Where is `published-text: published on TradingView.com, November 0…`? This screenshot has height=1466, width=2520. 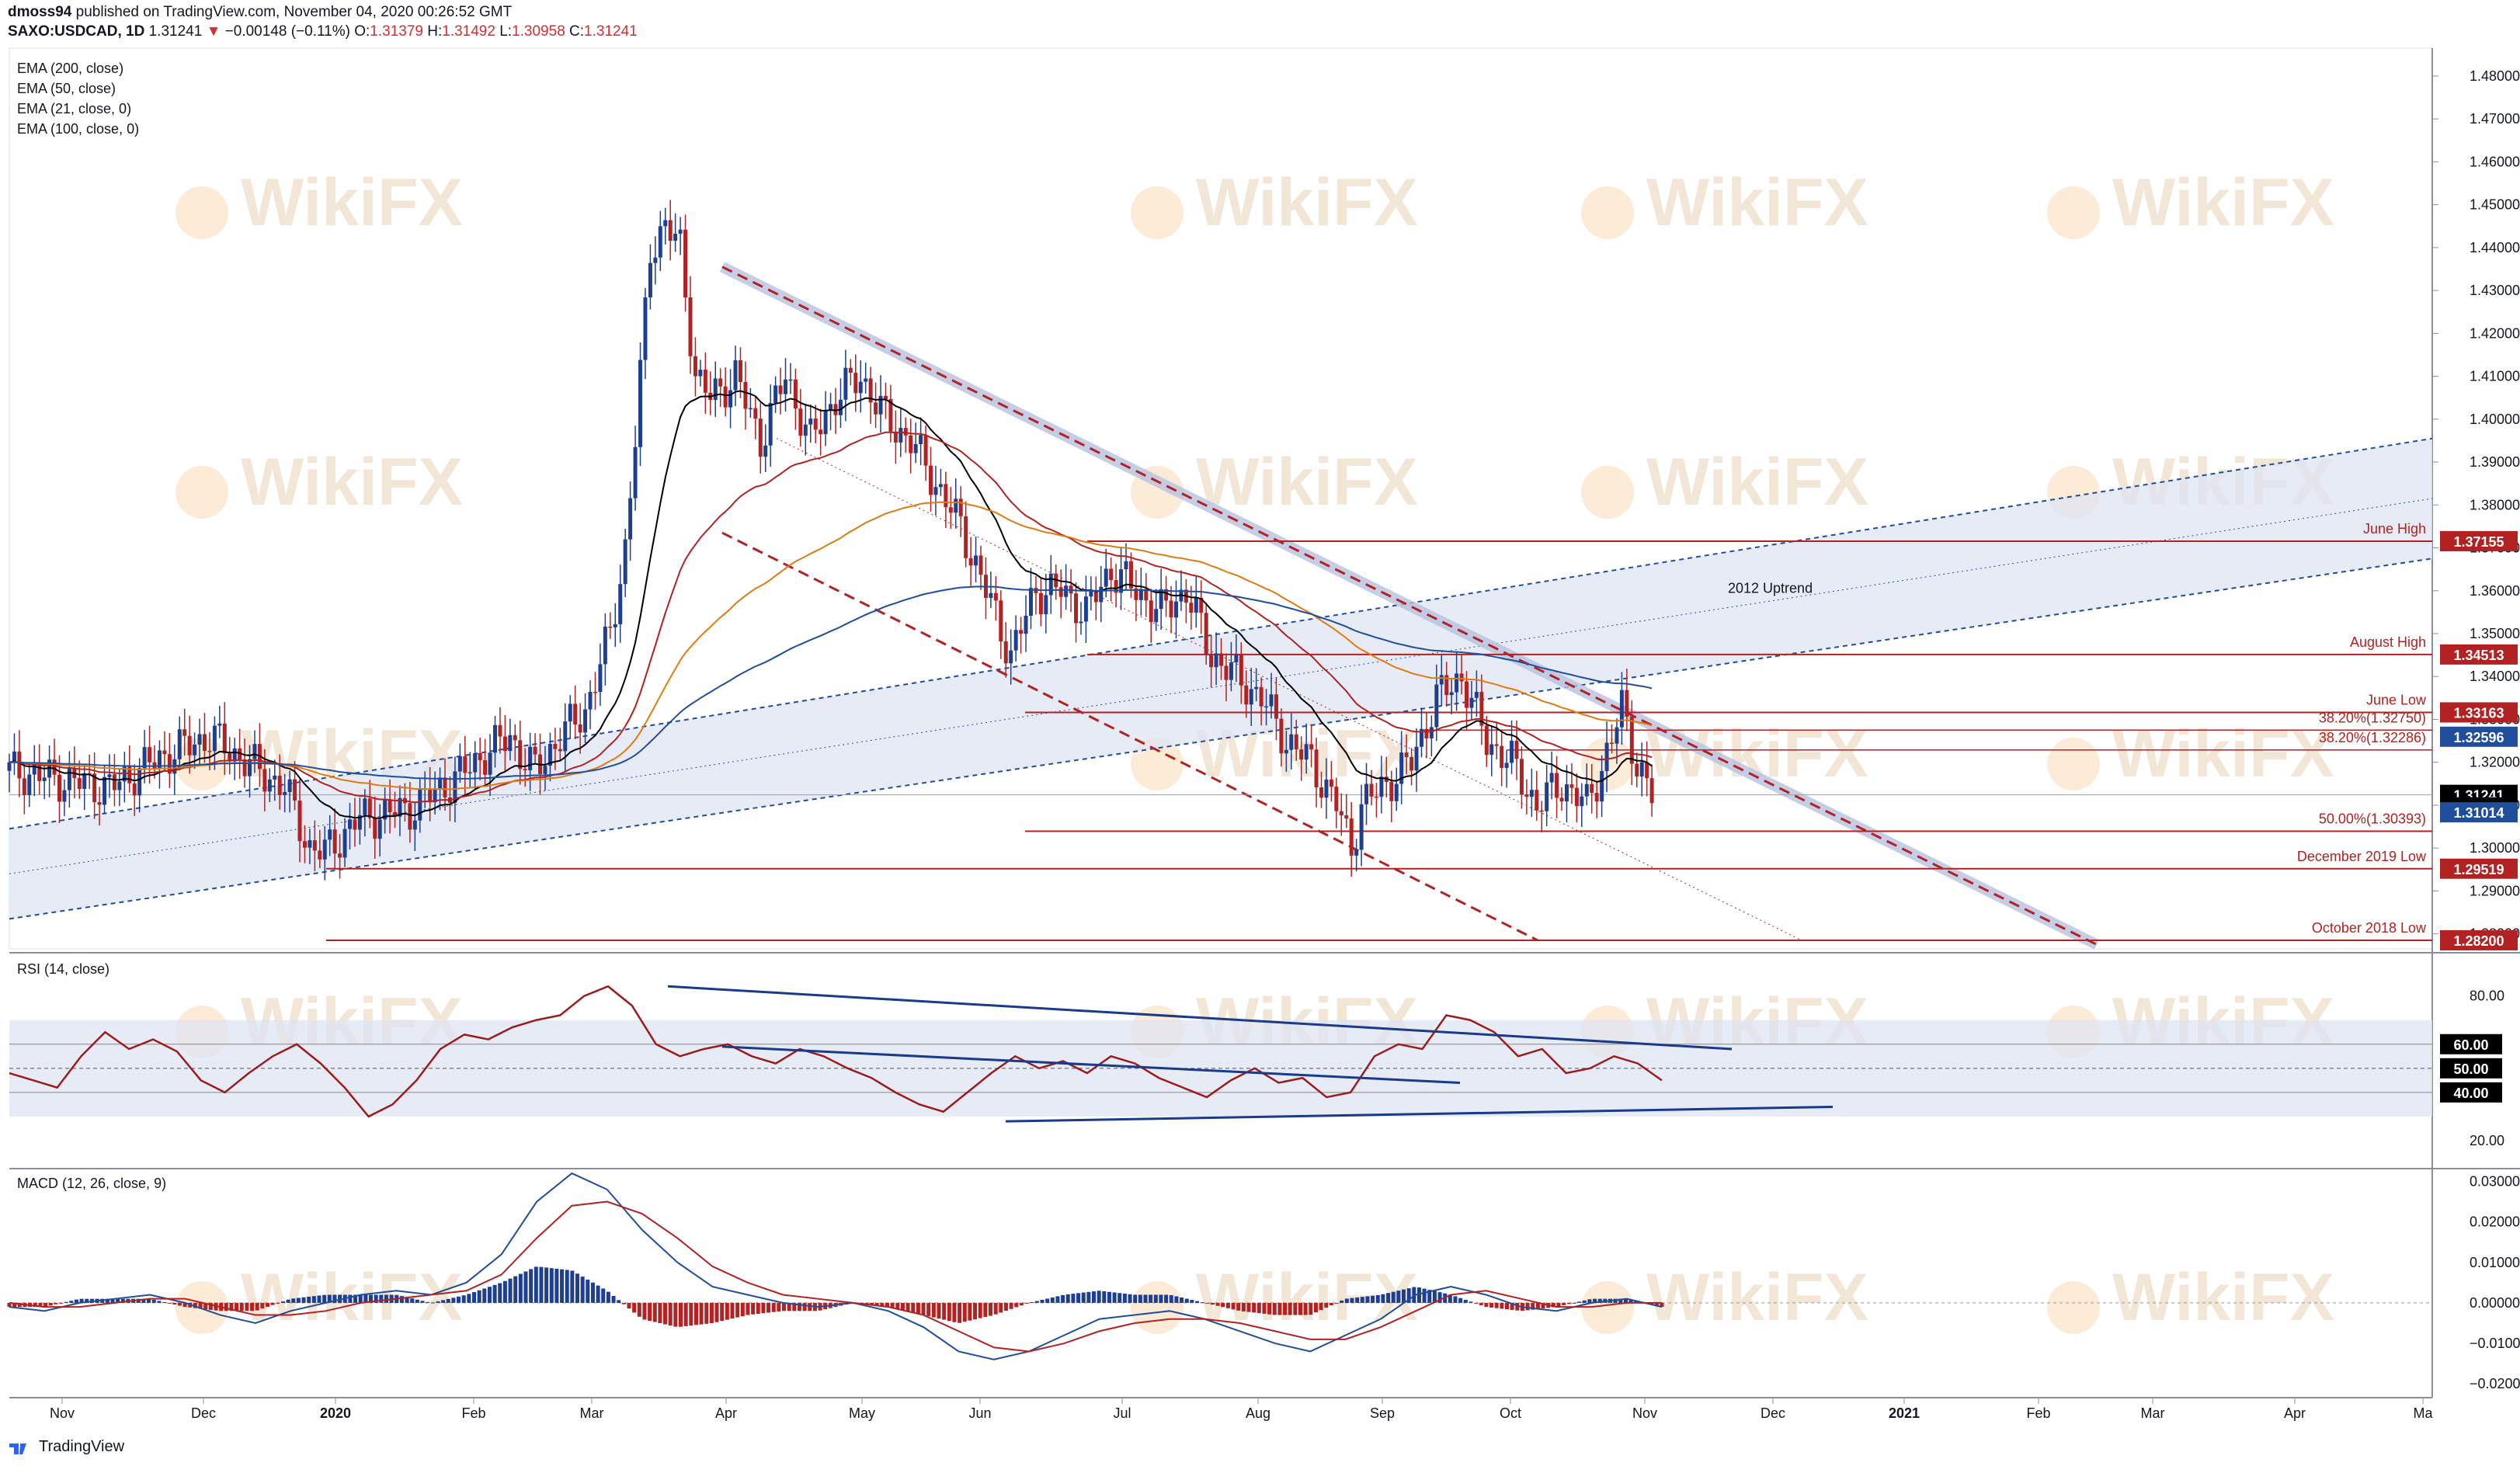 published-text: published on TradingView.com, November 0… is located at coordinates (294, 12).